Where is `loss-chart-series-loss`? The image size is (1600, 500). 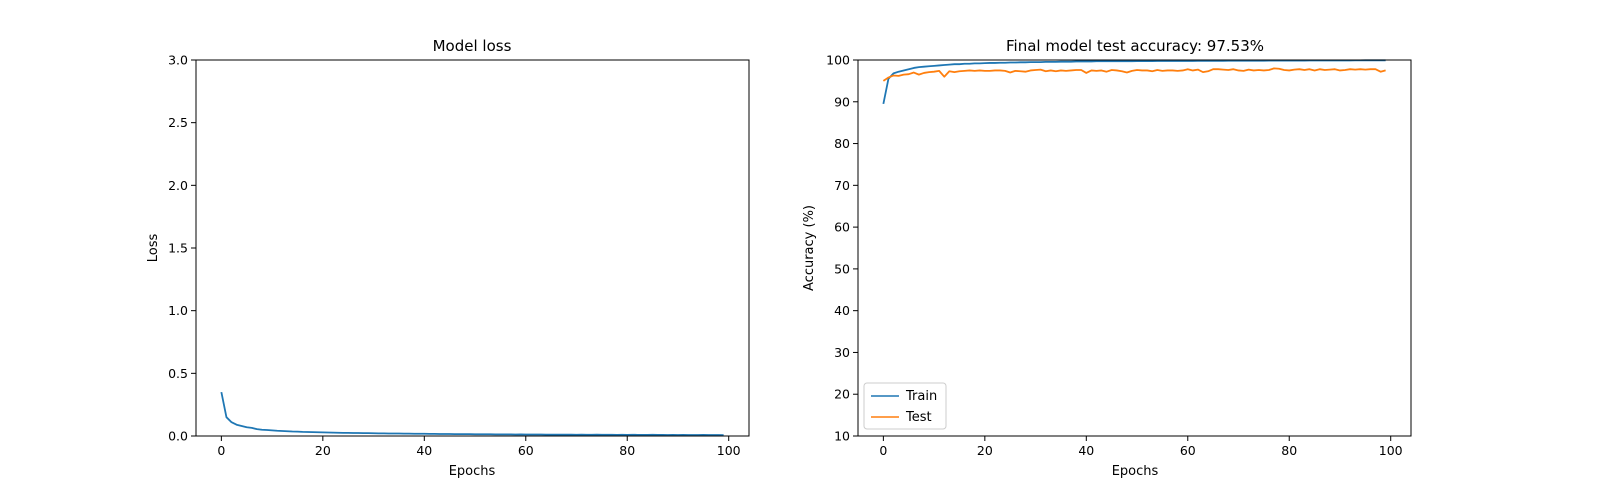 loss-chart-series-loss is located at coordinates (472, 414).